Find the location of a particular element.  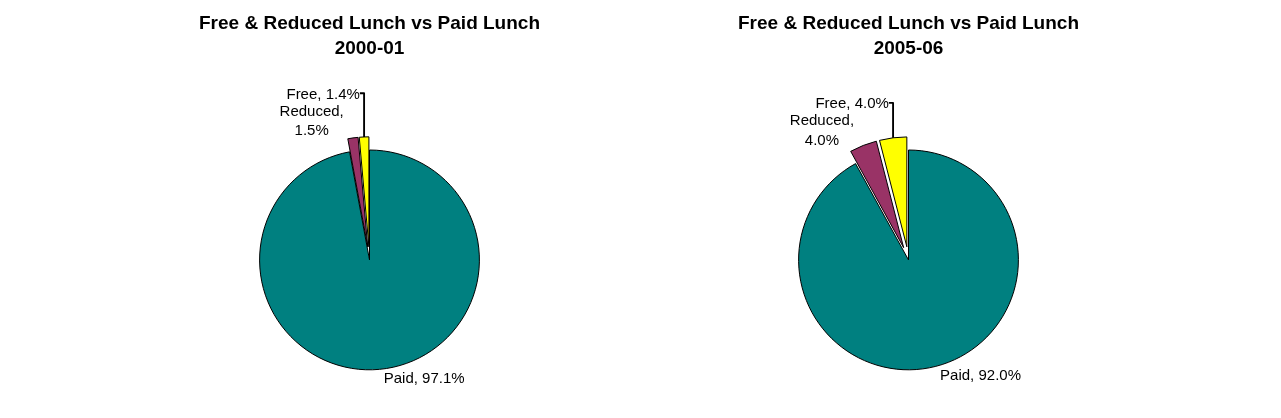

slice-label: Free, 1.4% is located at coordinates (323, 93).